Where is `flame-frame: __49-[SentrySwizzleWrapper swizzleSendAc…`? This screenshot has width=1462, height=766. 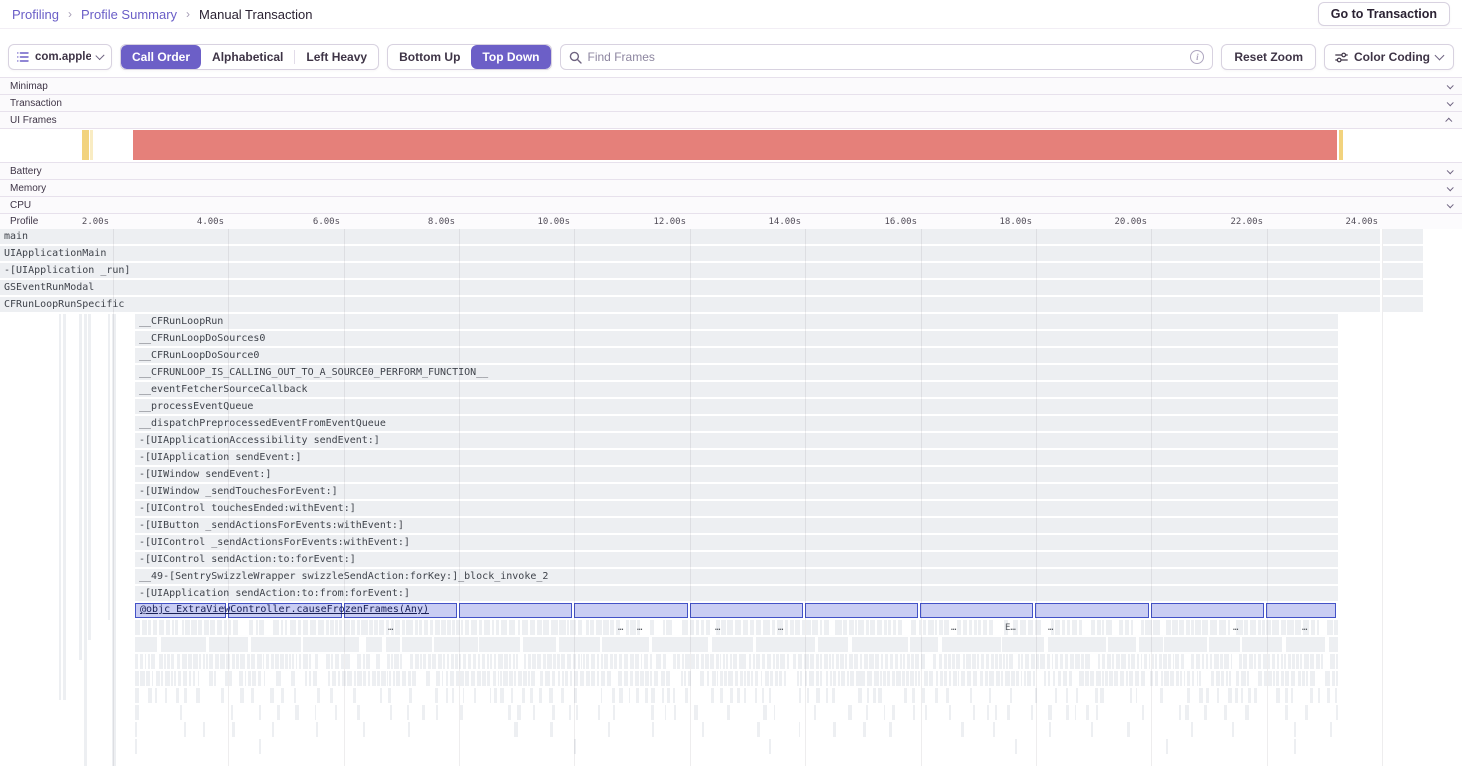 flame-frame: __49-[SentrySwizzleWrapper swizzleSendAc… is located at coordinates (736, 576).